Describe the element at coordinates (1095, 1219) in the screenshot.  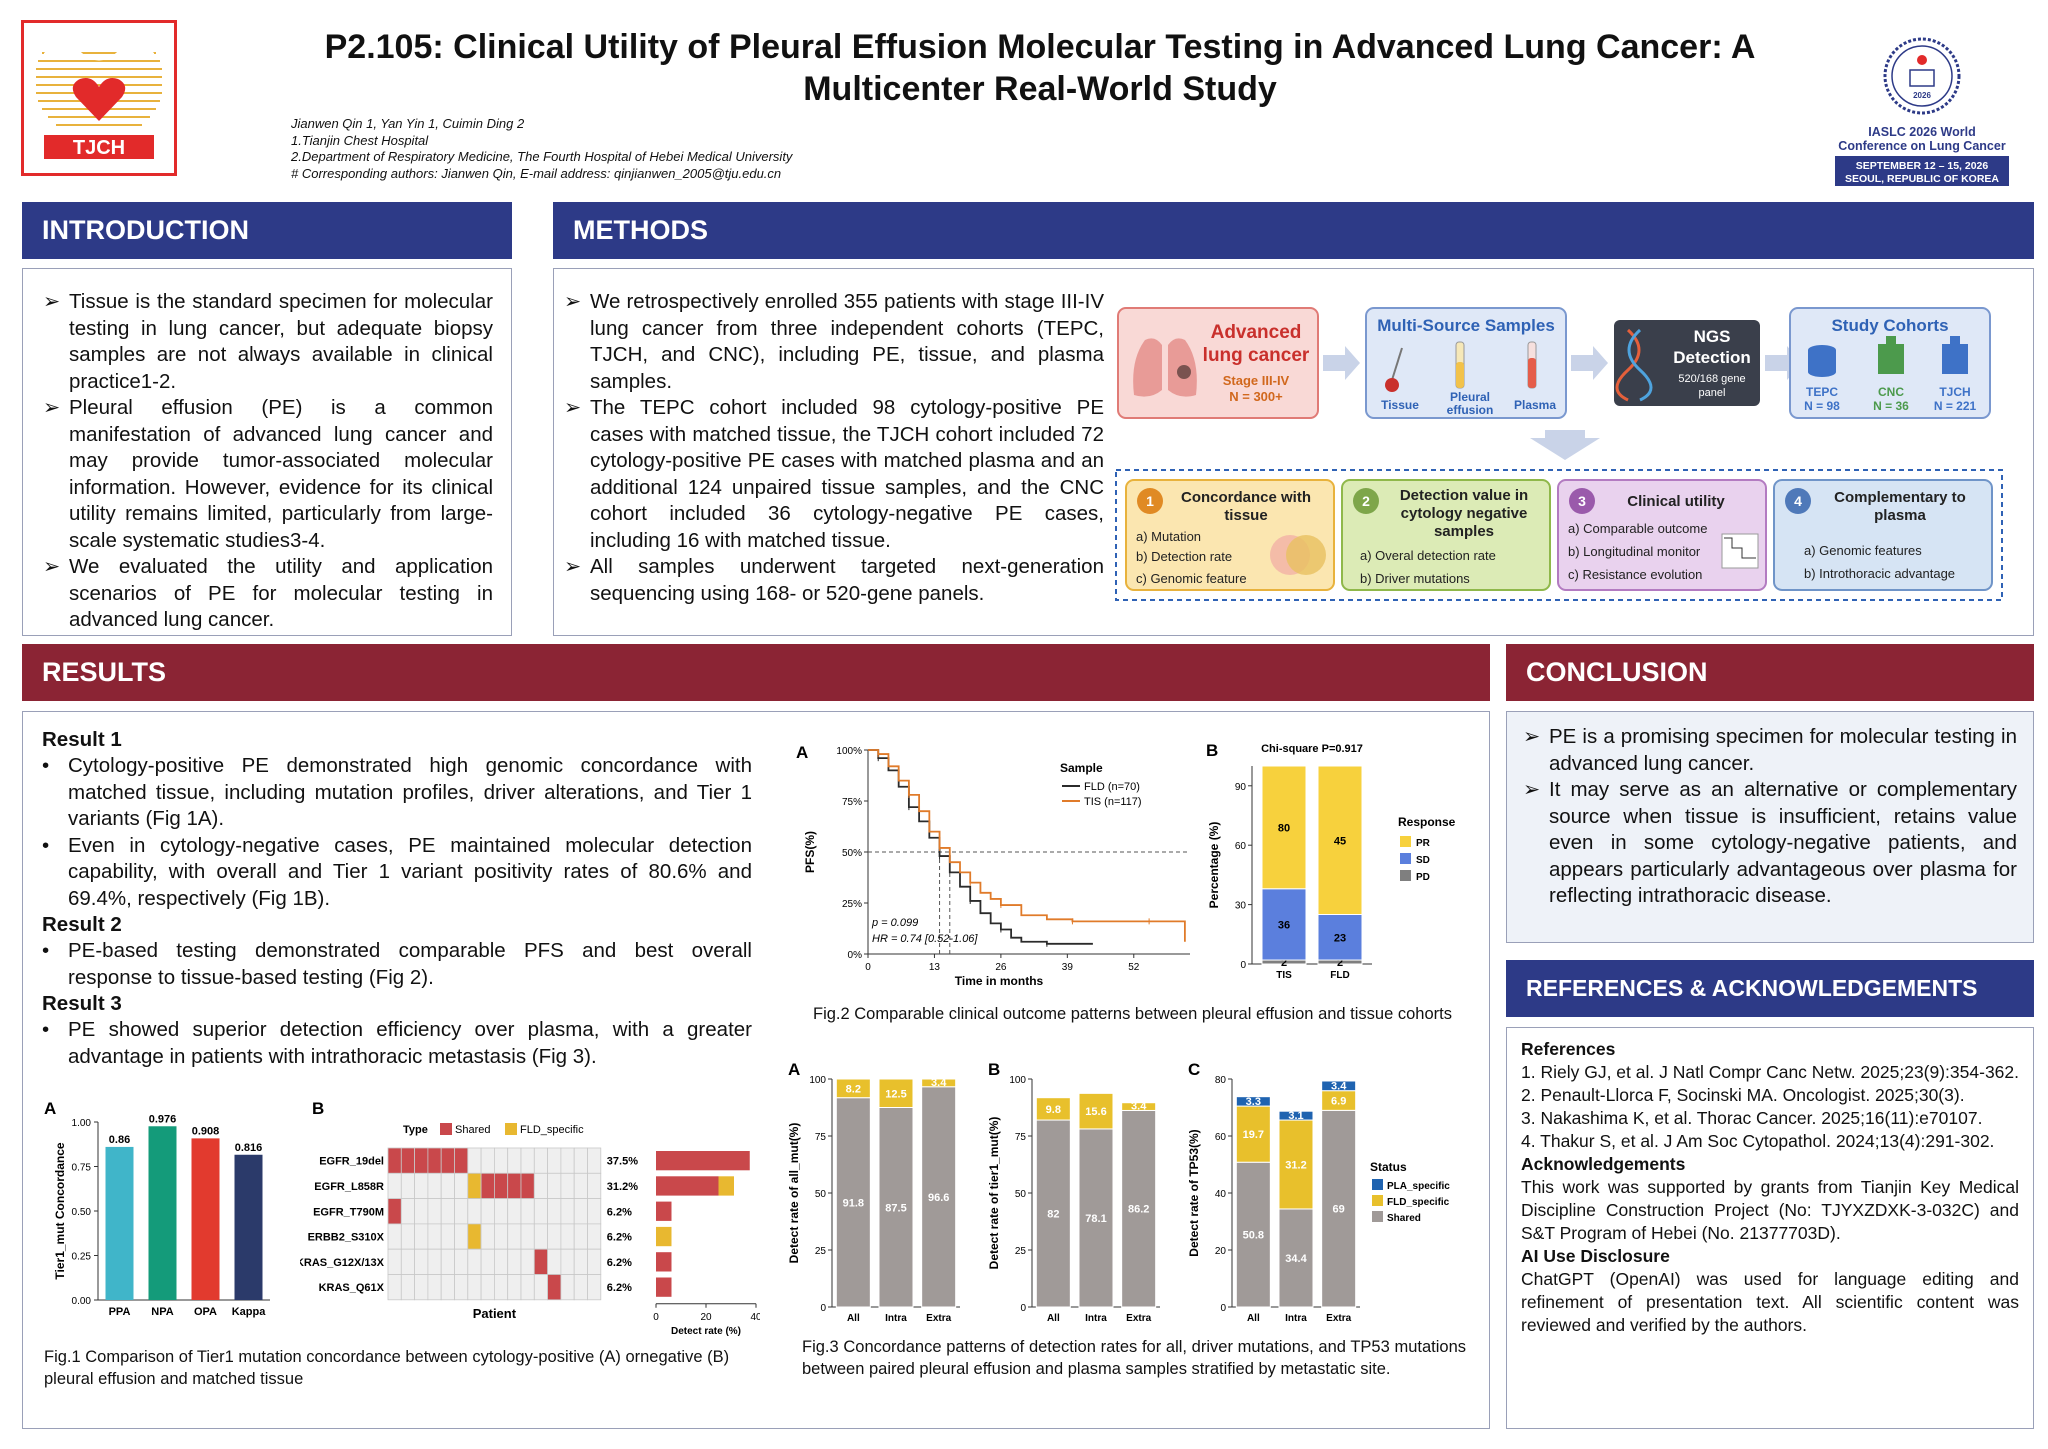
I see `data-label: 78.1` at that location.